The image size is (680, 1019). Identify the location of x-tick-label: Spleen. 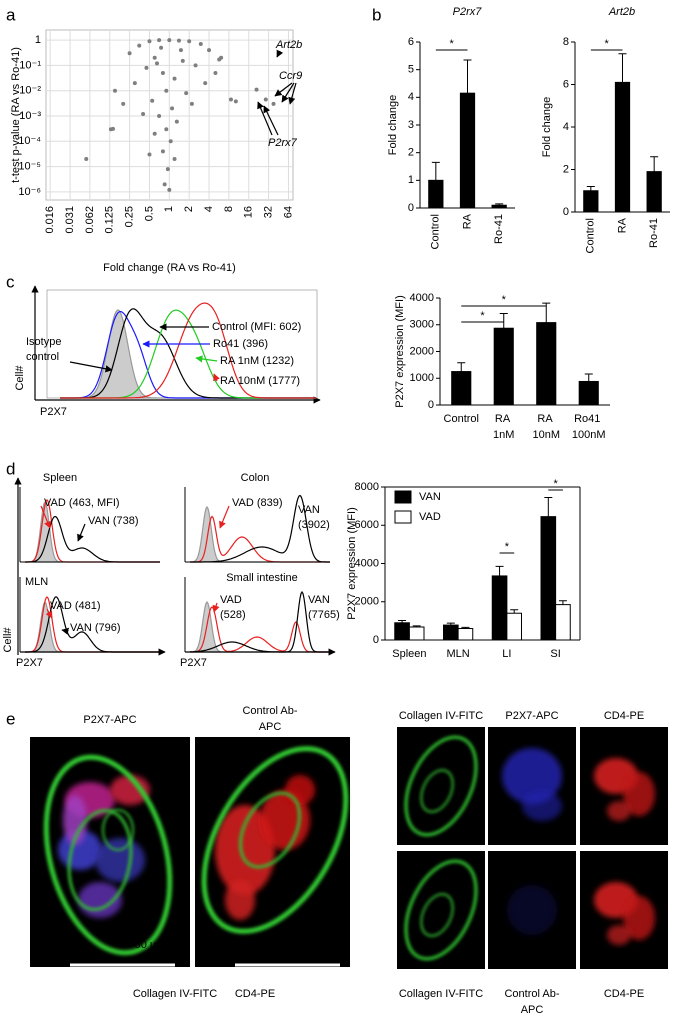
(409, 654).